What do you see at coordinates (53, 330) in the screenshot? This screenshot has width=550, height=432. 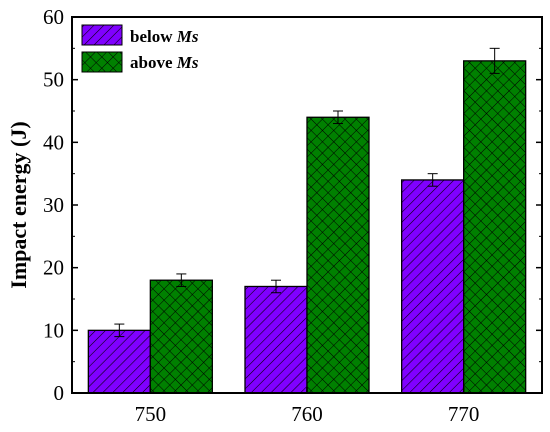 I see `y-tick-label-10: 10` at bounding box center [53, 330].